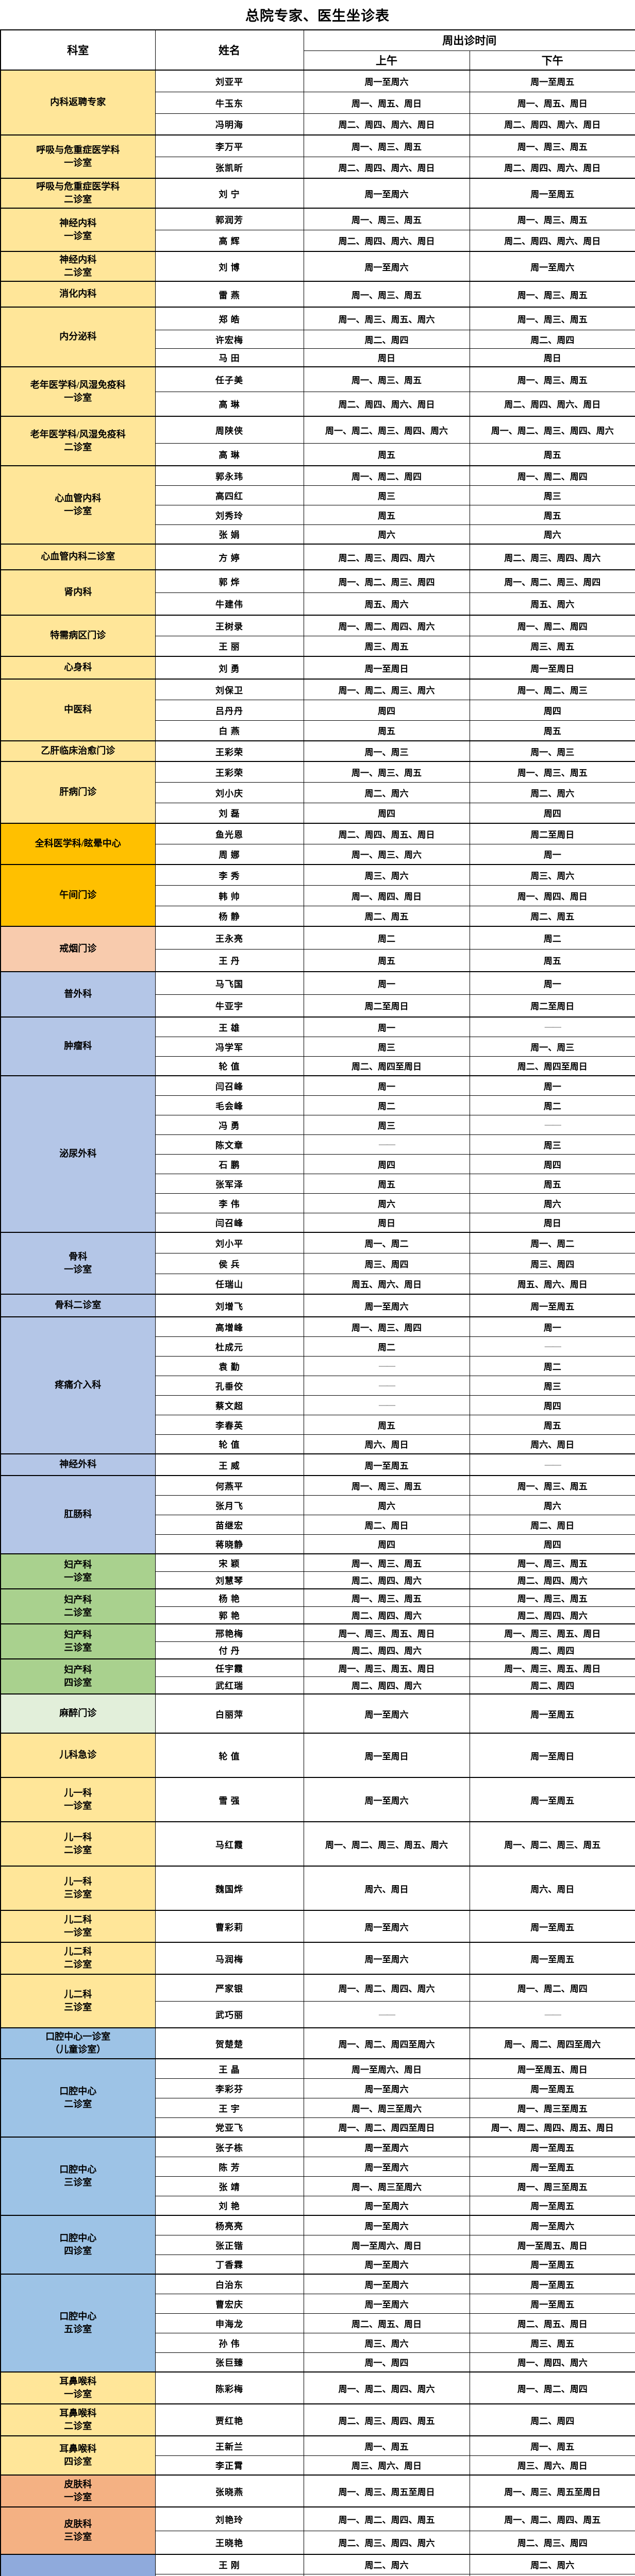 Image resolution: width=635 pixels, height=2576 pixels. Describe the element at coordinates (230, 1385) in the screenshot. I see `doctor-name-cell: 孔垂佼` at that location.